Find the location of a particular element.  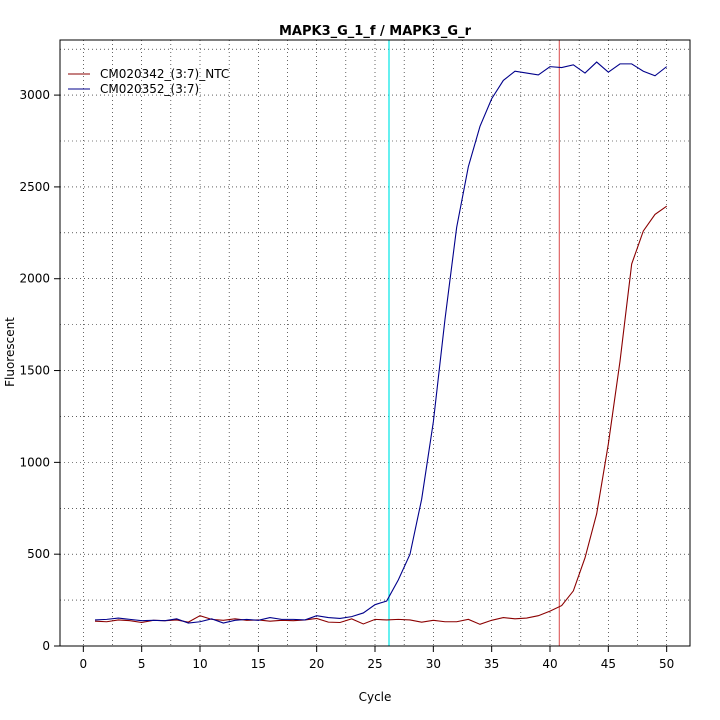

y-axis: 0 500 1000 1500 2000 2500 3000 is located at coordinates (39, 370).